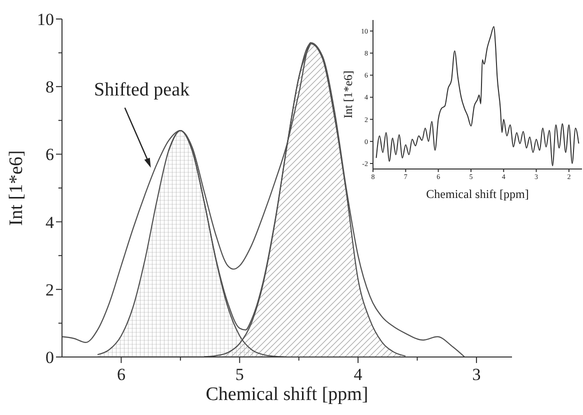  I want to click on y-tick-label: 2, so click(50, 290).